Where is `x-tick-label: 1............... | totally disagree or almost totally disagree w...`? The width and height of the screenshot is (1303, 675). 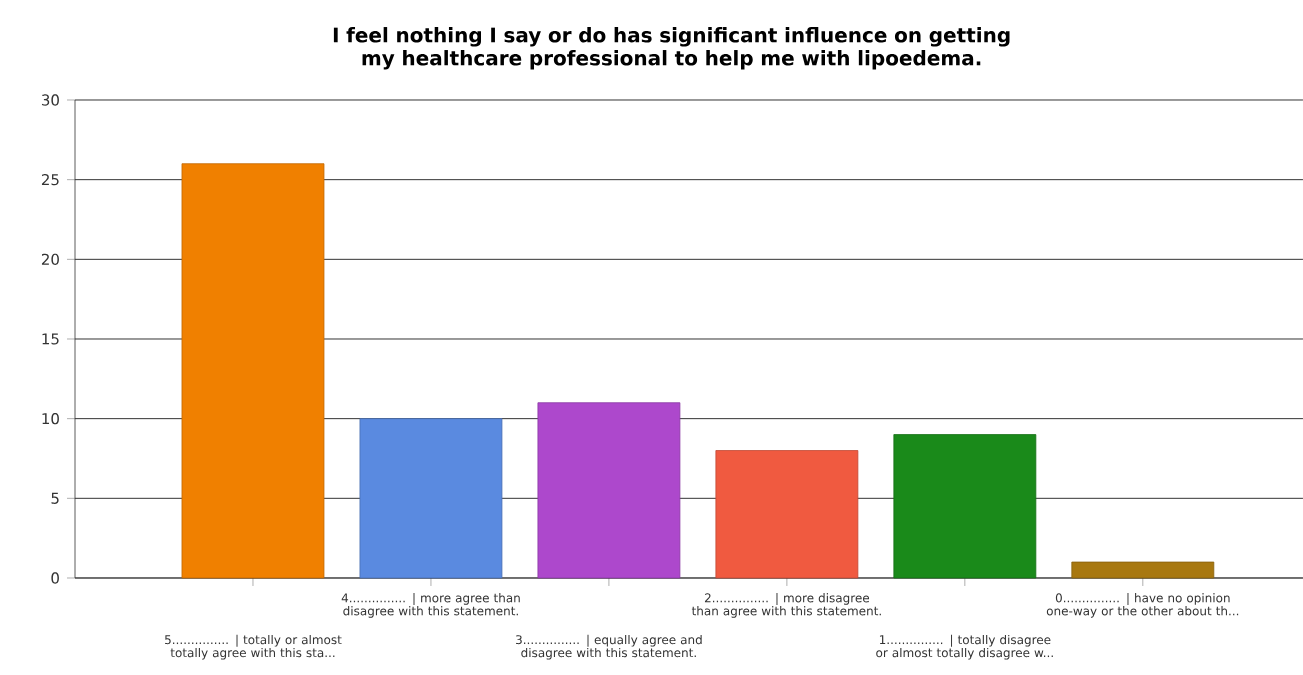
x-tick-label: 1............... | totally disagree or almost totally disagree w... is located at coordinates (964, 647).